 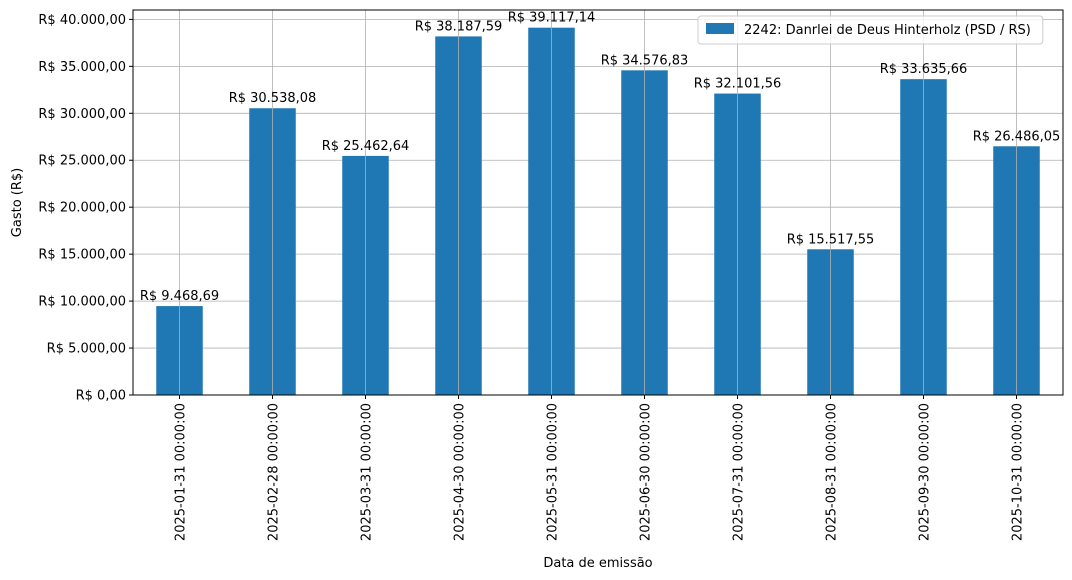 What do you see at coordinates (82, 67) in the screenshot?
I see `y-tick-label: R$ 35.000,00` at bounding box center [82, 67].